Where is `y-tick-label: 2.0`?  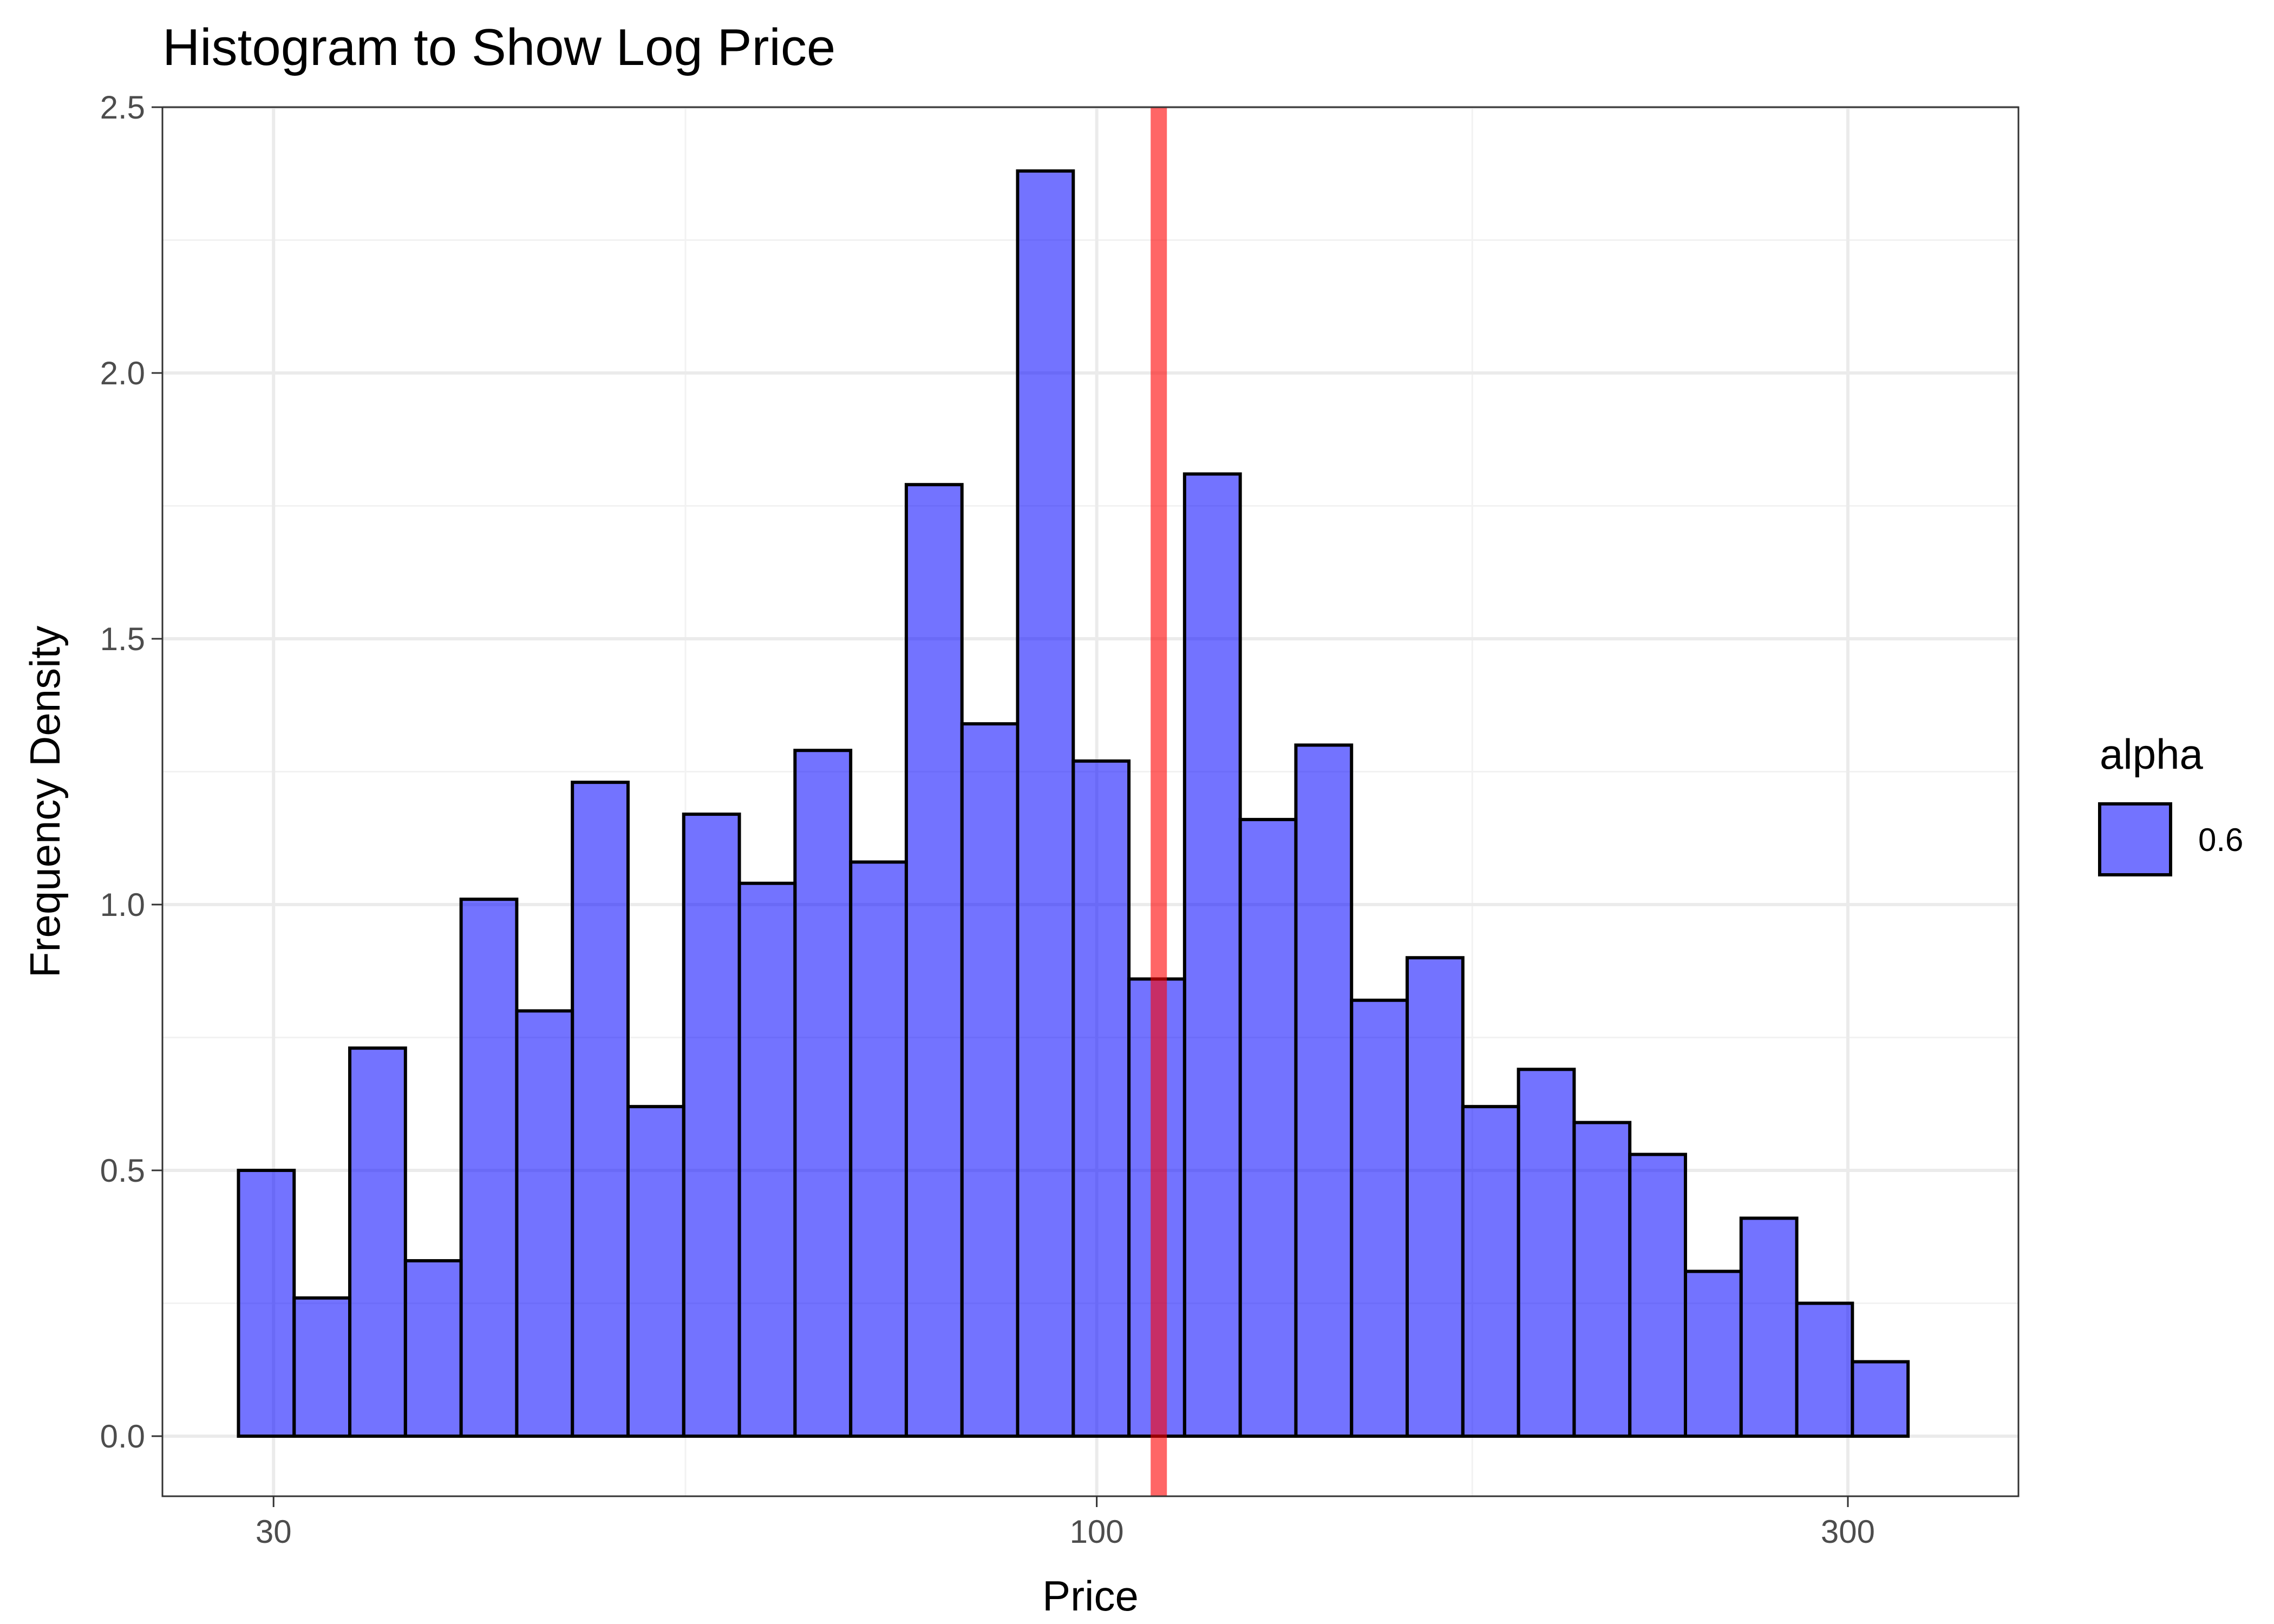
y-tick-label: 2.0 is located at coordinates (123, 373).